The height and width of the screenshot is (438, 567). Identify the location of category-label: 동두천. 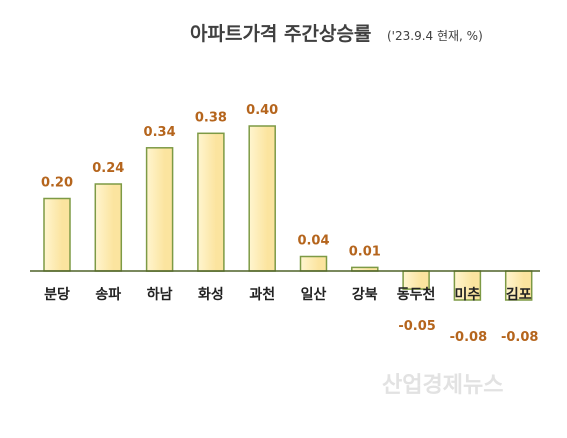
(416, 295).